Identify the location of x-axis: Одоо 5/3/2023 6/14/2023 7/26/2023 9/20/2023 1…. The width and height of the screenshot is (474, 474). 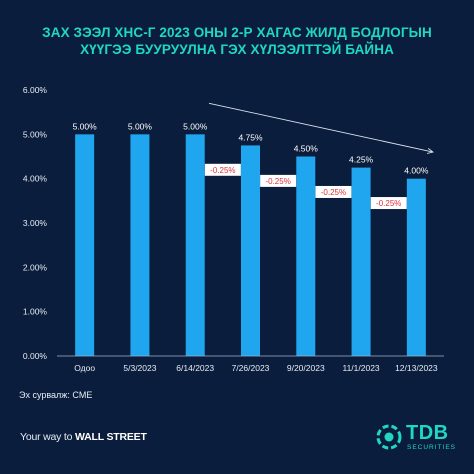
(250, 364).